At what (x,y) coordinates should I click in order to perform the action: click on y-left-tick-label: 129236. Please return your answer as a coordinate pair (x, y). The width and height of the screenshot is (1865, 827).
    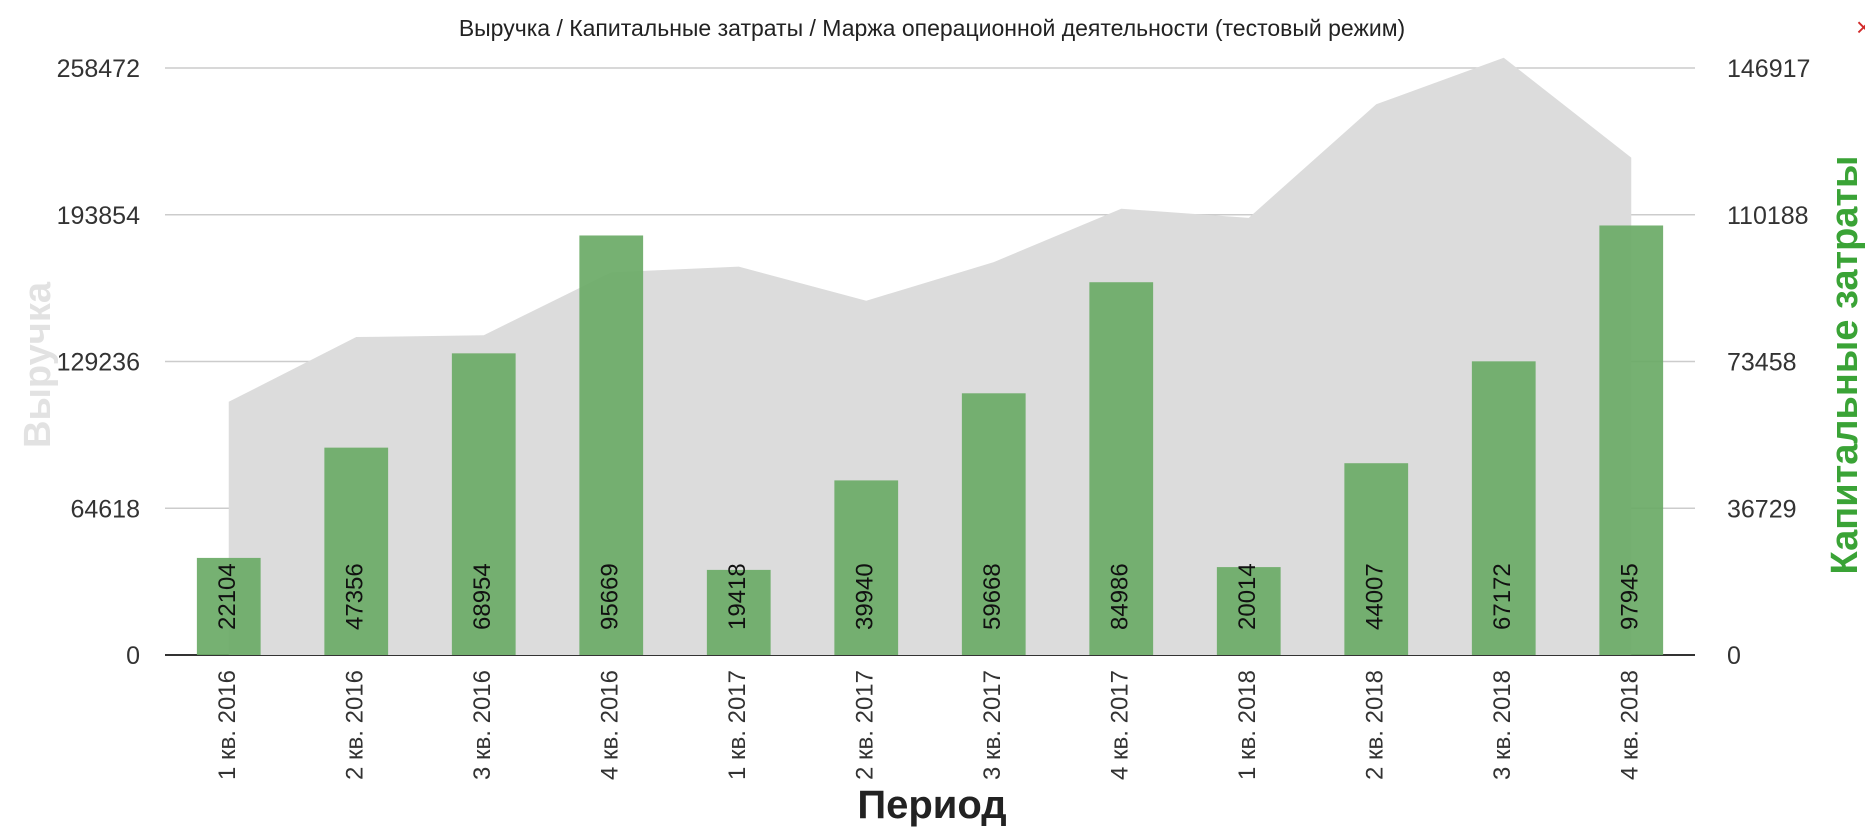
    Looking at the image, I should click on (98, 363).